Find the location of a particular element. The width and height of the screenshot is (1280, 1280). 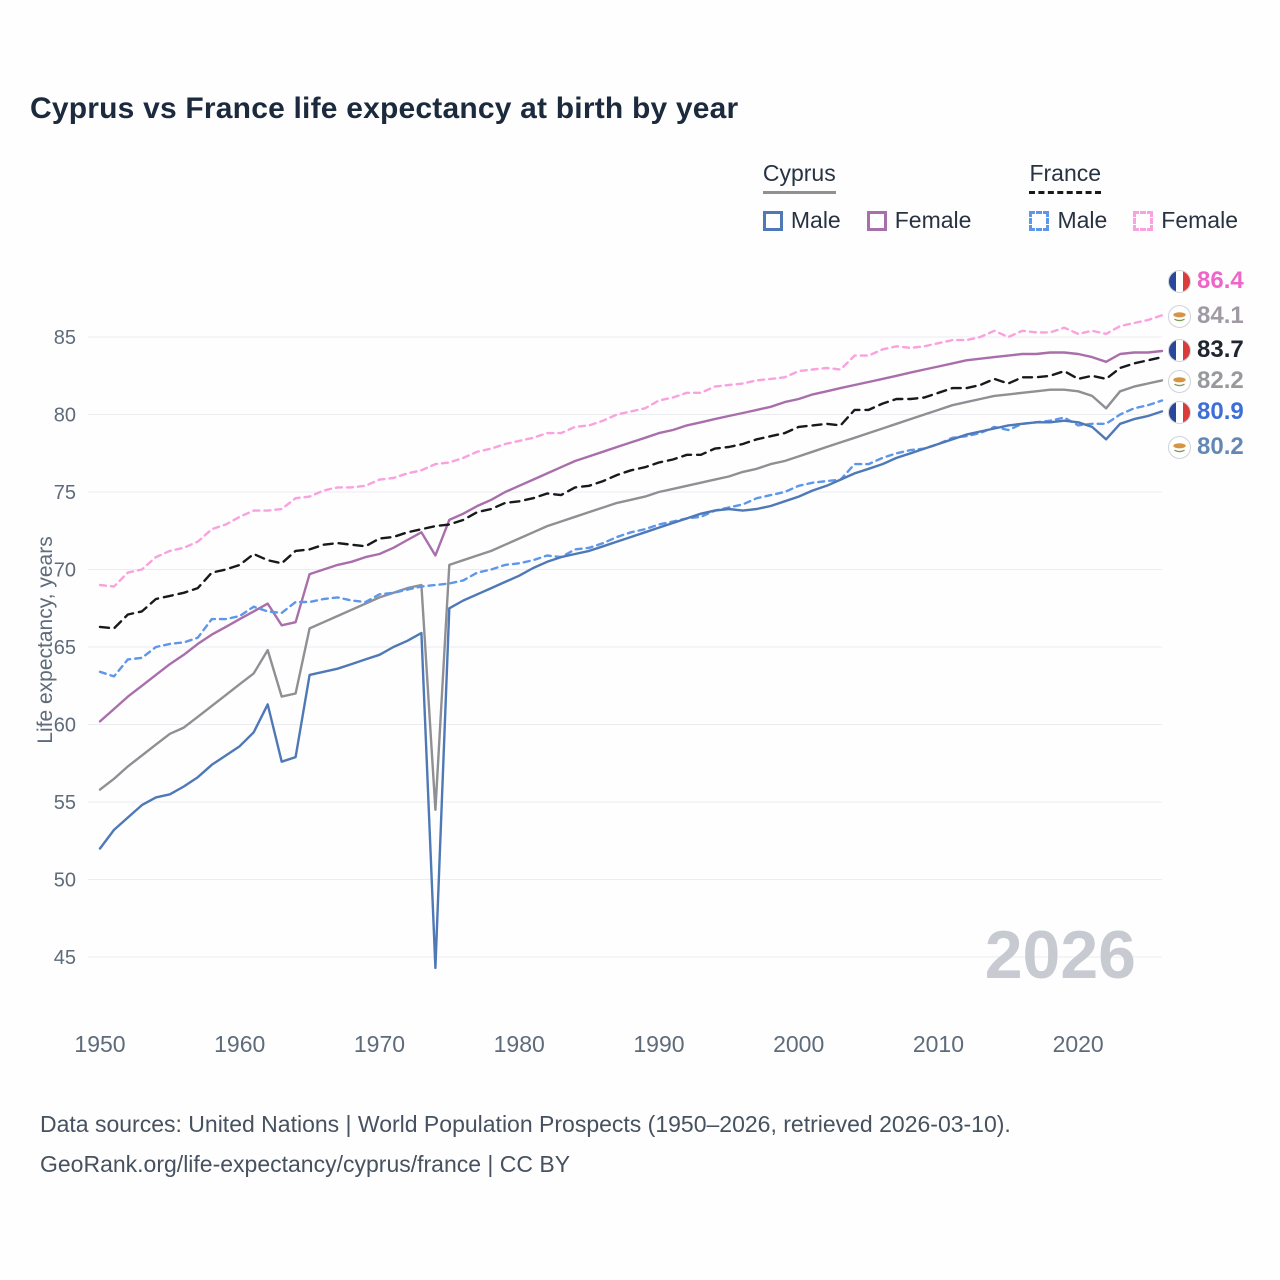

legend-item-cyprus-male: Male is located at coordinates (801, 220).